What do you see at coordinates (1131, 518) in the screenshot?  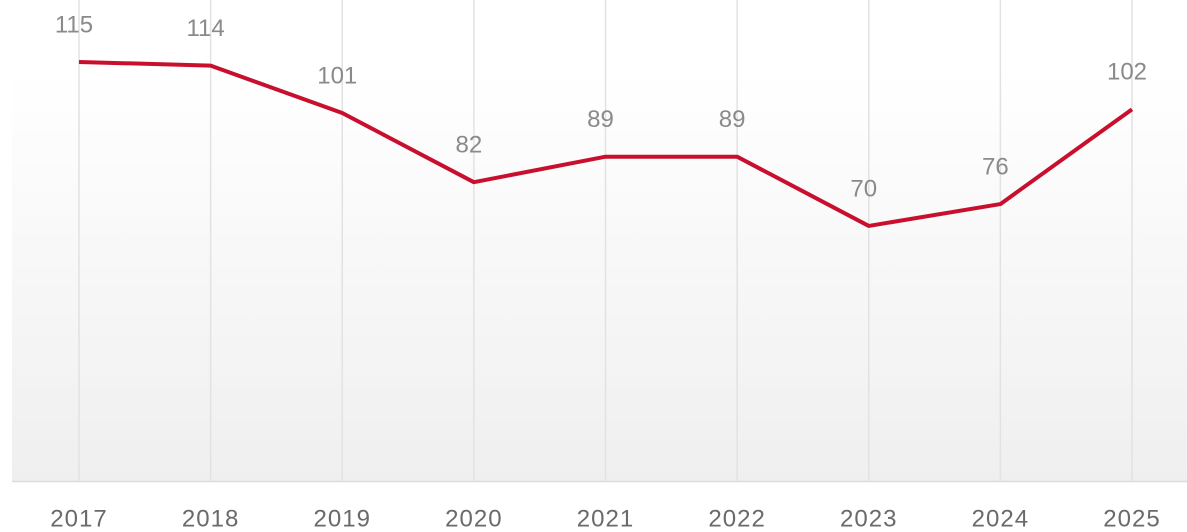 I see `x-tick-label: 2025` at bounding box center [1131, 518].